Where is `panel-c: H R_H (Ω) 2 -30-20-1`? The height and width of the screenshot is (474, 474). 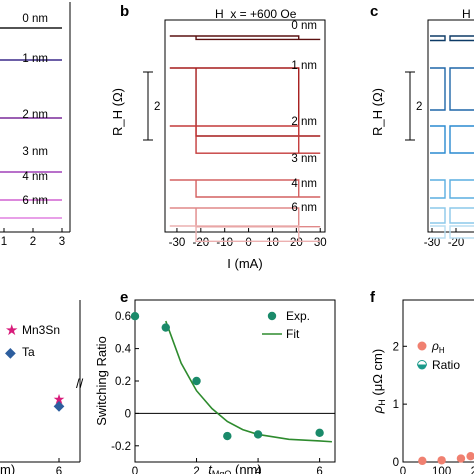
panel-c: H R_H (Ω) 2 -30-20-1 is located at coordinates (422, 128).